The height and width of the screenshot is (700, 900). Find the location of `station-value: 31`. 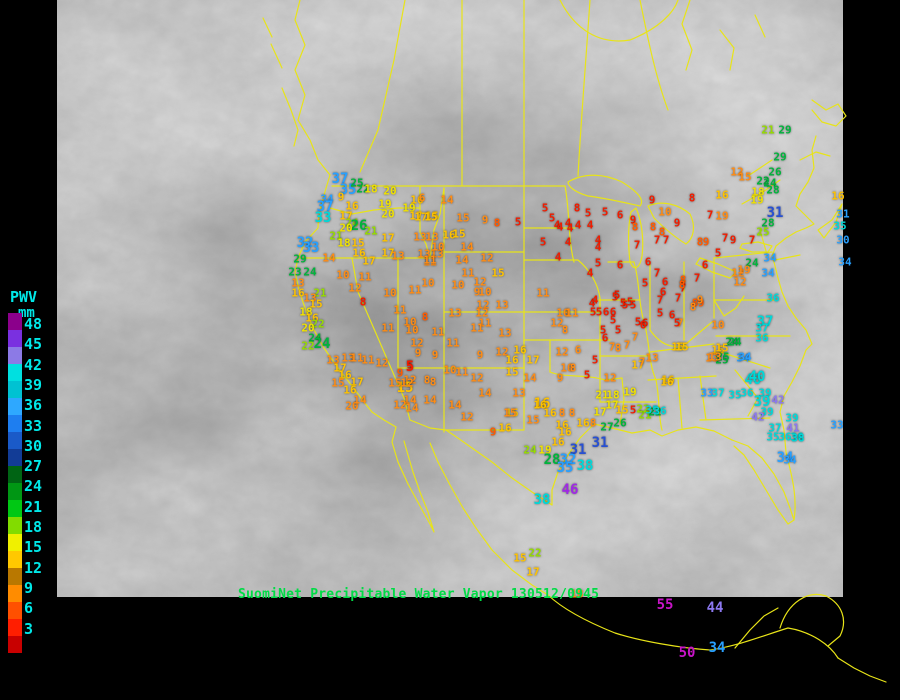

station-value: 31 is located at coordinates (600, 443).